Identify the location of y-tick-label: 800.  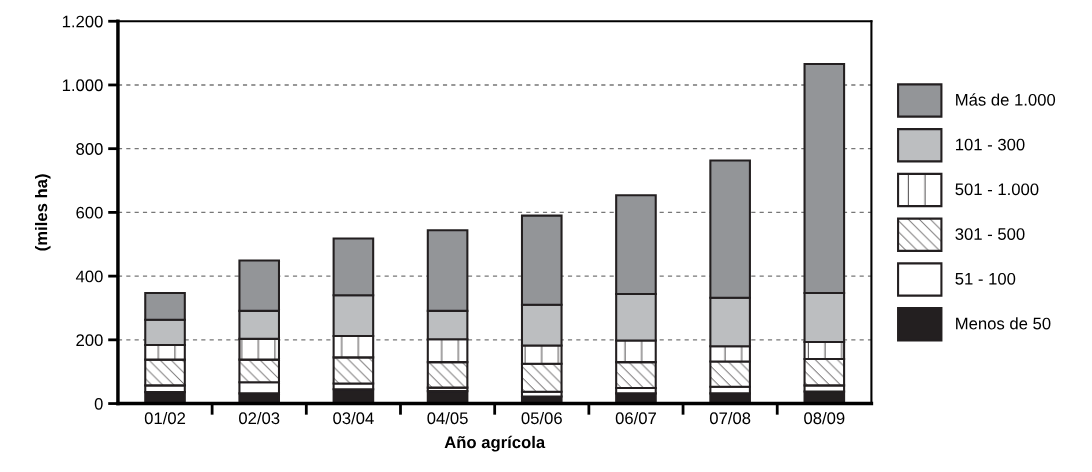
(89, 149).